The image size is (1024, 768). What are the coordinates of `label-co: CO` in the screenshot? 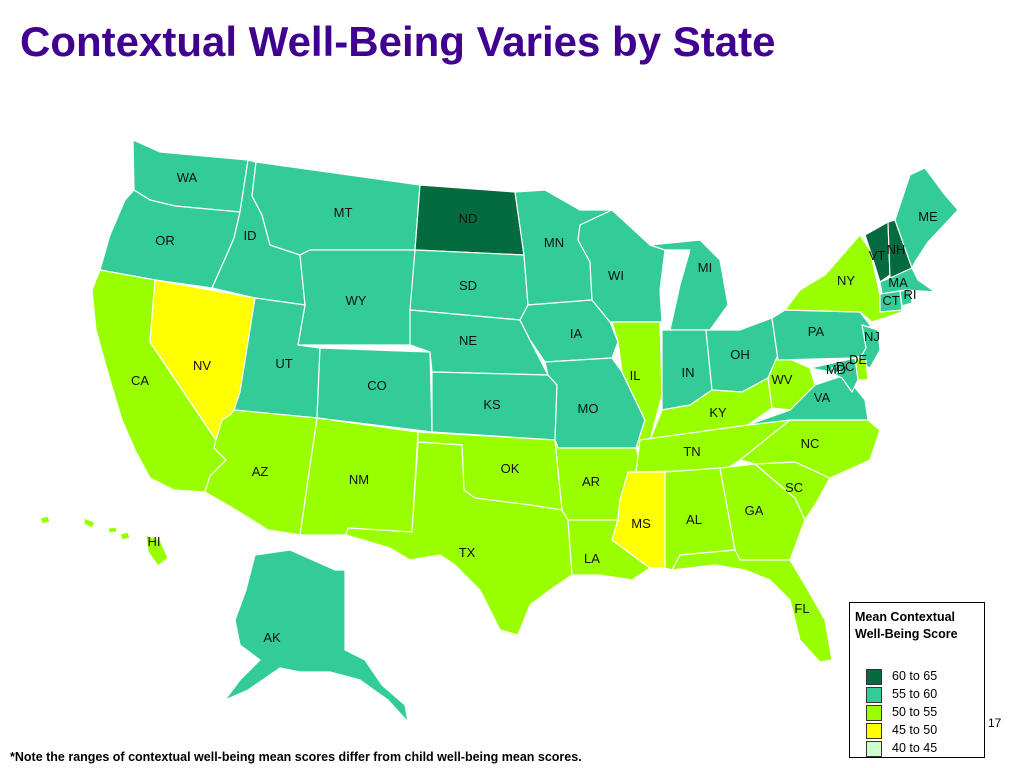 It's located at (377, 385).